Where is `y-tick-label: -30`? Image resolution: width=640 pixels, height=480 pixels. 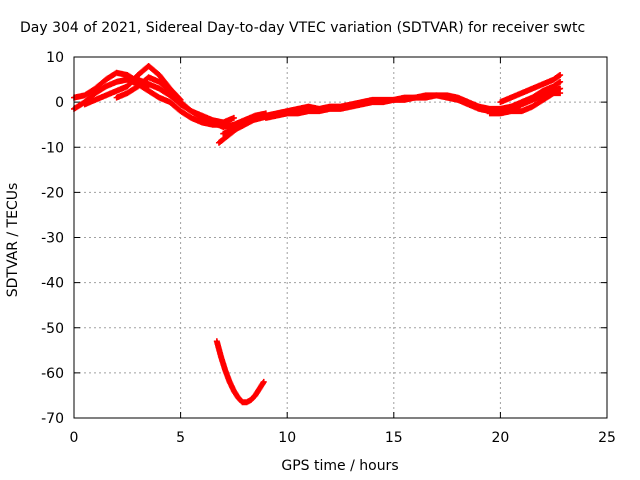
y-tick-label: -30 is located at coordinates (52, 239).